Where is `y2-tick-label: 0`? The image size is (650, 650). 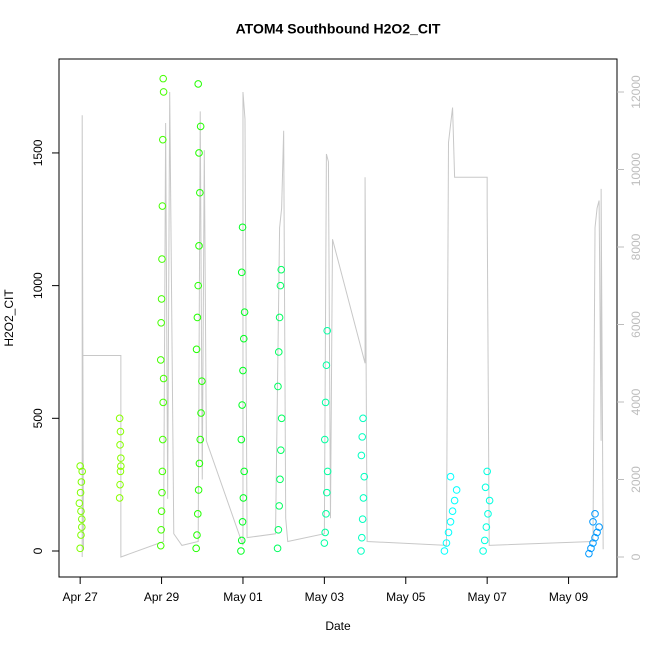 y2-tick-label: 0 is located at coordinates (636, 556).